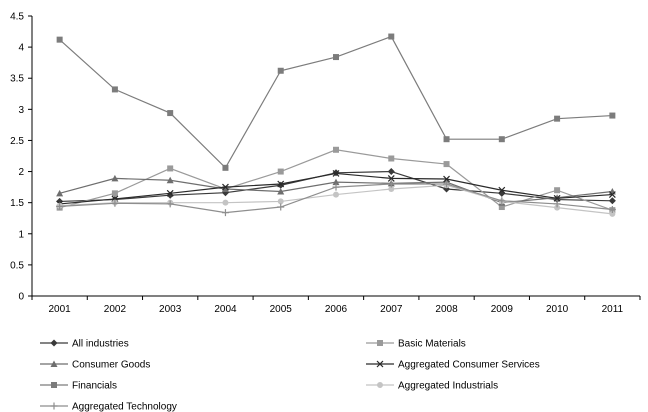 The width and height of the screenshot is (648, 412). I want to click on y-tick-label: 3.5, so click(17, 79).